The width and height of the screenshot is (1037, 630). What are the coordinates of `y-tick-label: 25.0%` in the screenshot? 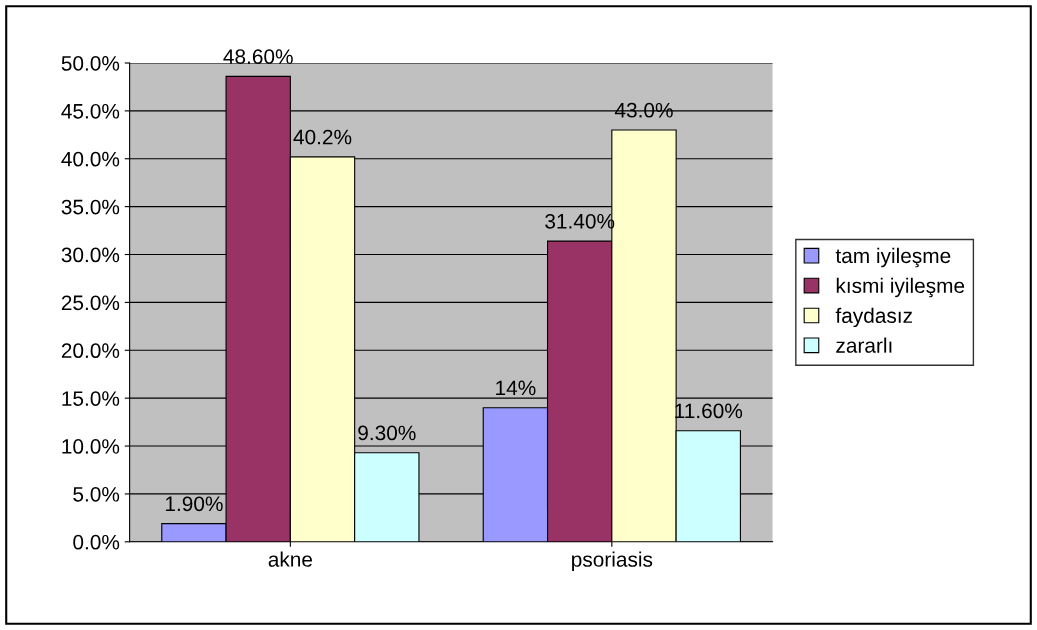 It's located at (90, 303).